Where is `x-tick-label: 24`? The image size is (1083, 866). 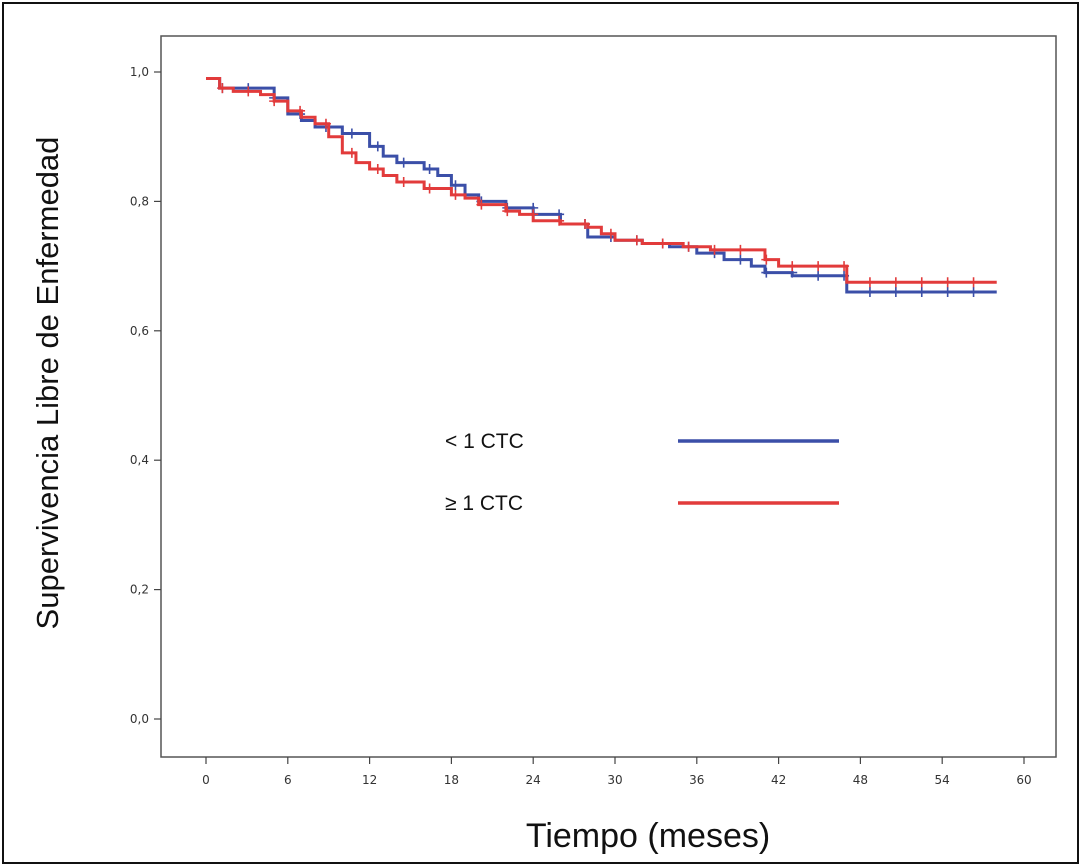
x-tick-label: 24 is located at coordinates (533, 780).